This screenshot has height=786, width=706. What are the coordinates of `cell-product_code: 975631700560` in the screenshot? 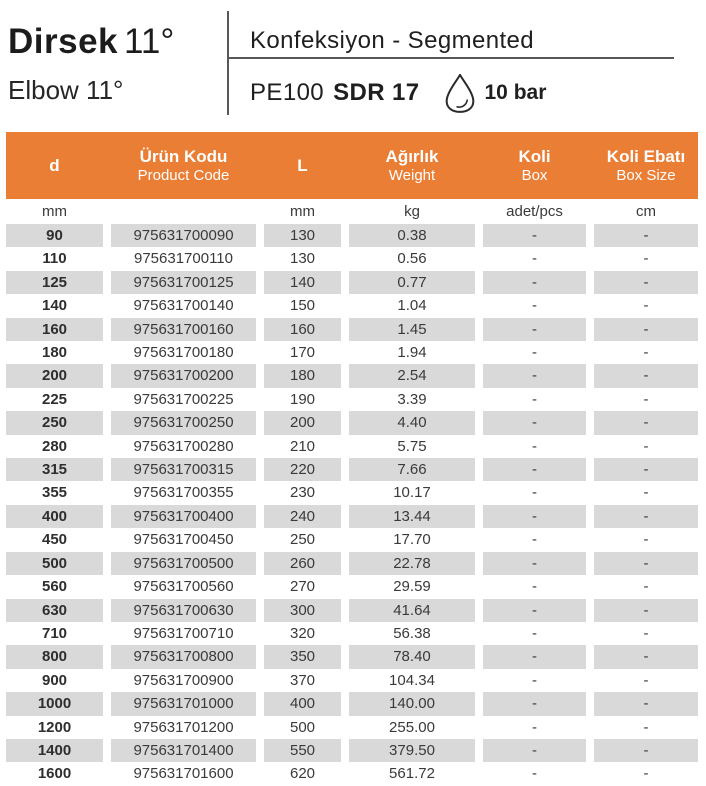 It's located at (183, 587).